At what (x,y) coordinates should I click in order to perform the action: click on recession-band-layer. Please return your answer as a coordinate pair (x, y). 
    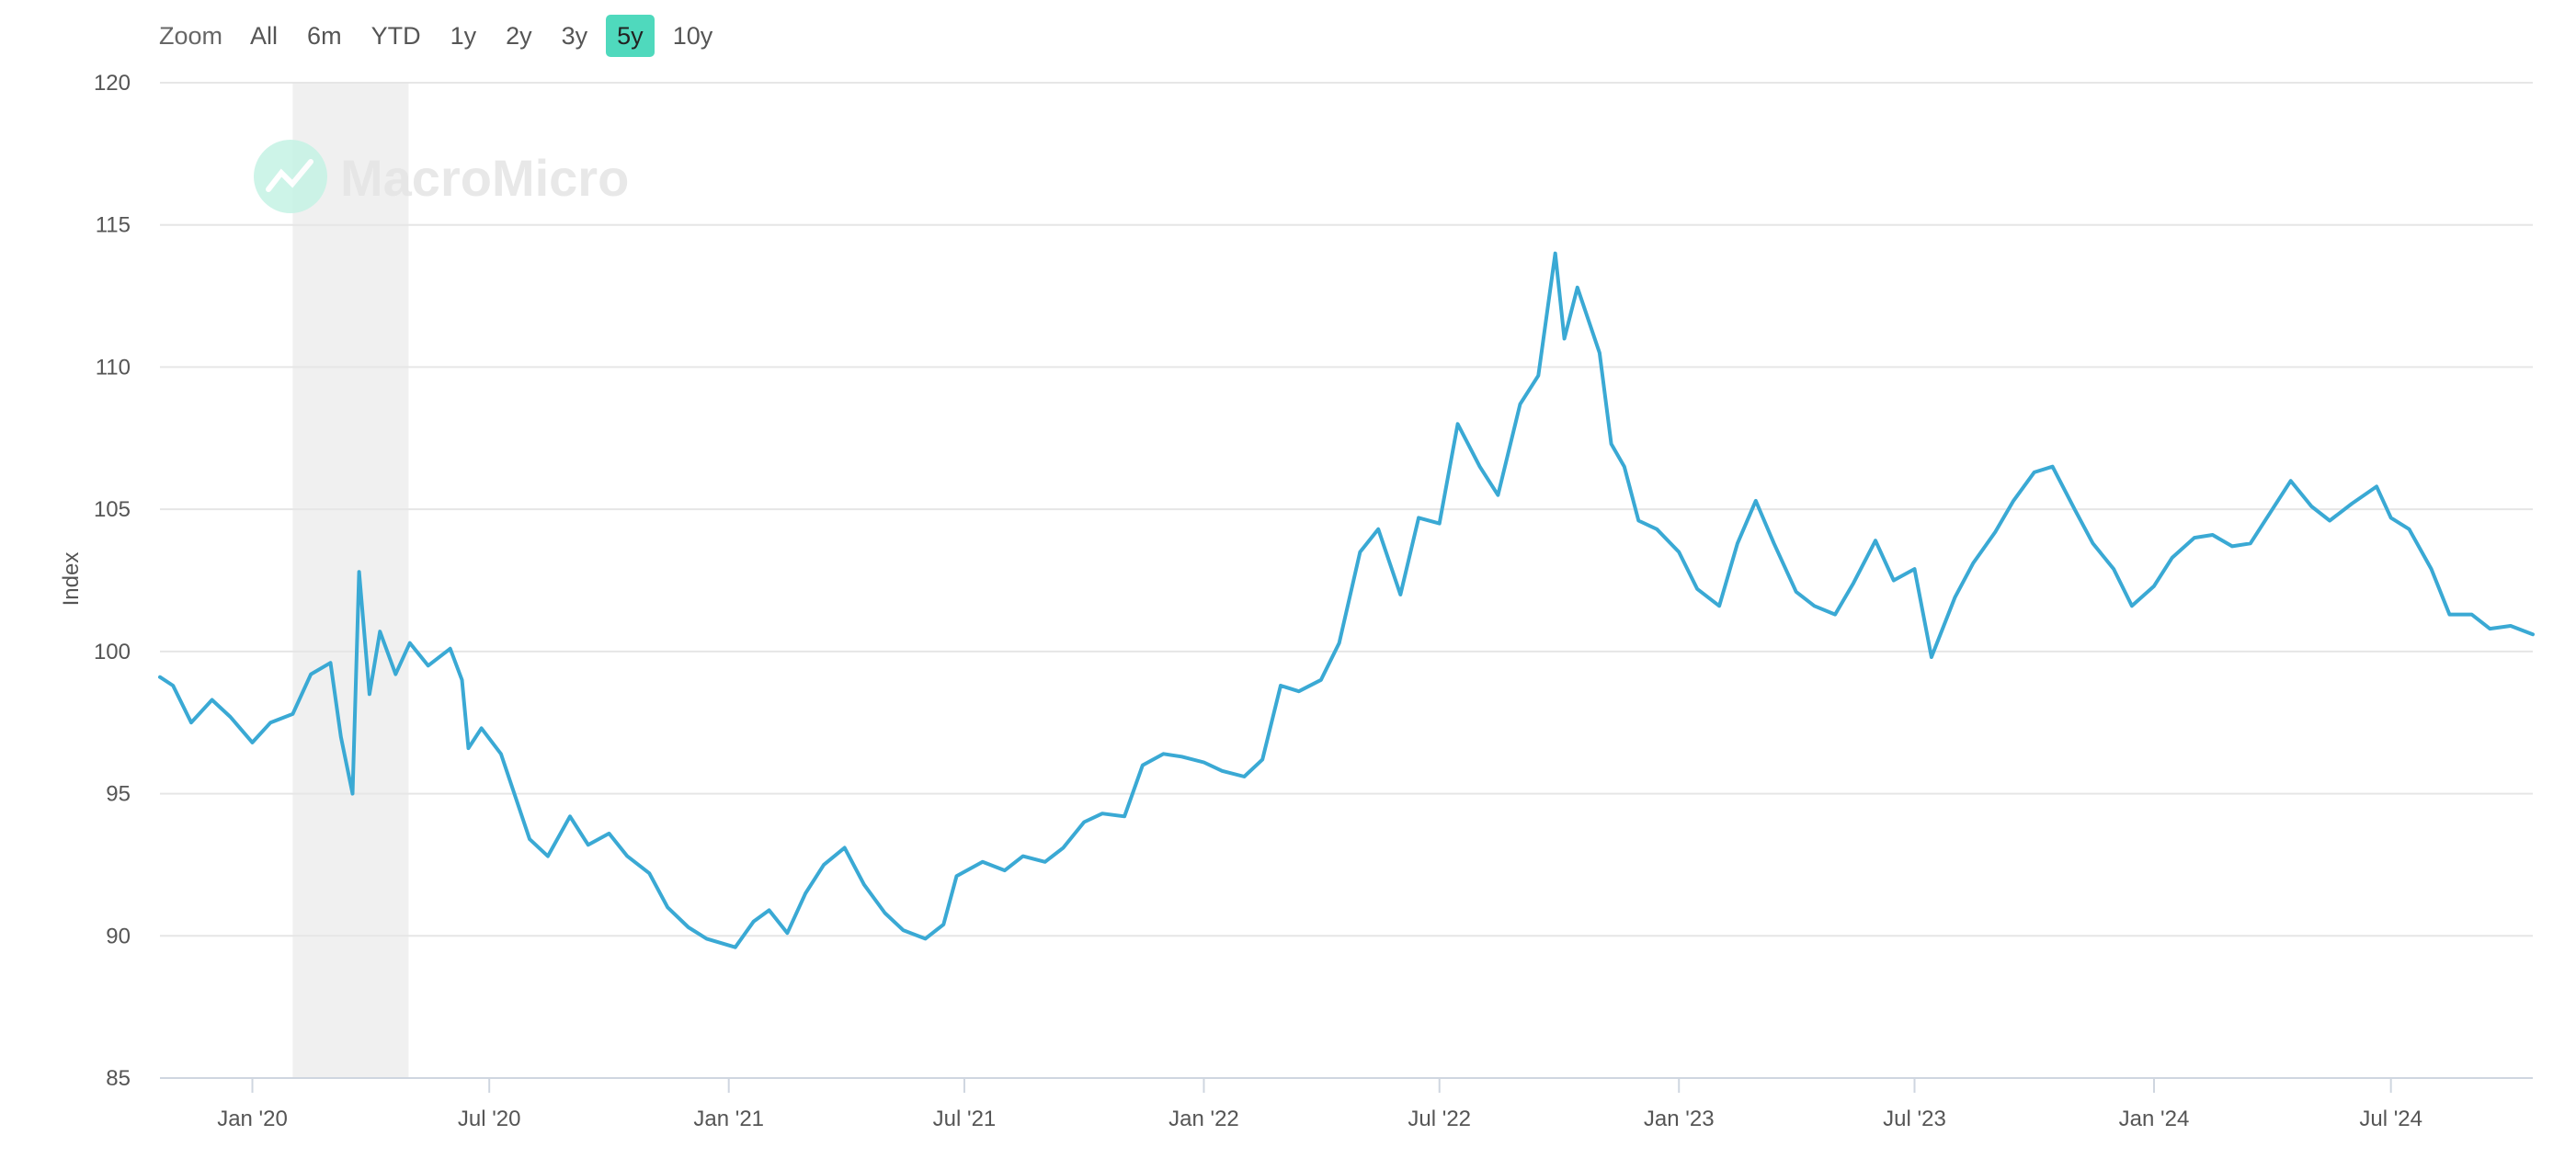
    Looking at the image, I should click on (350, 580).